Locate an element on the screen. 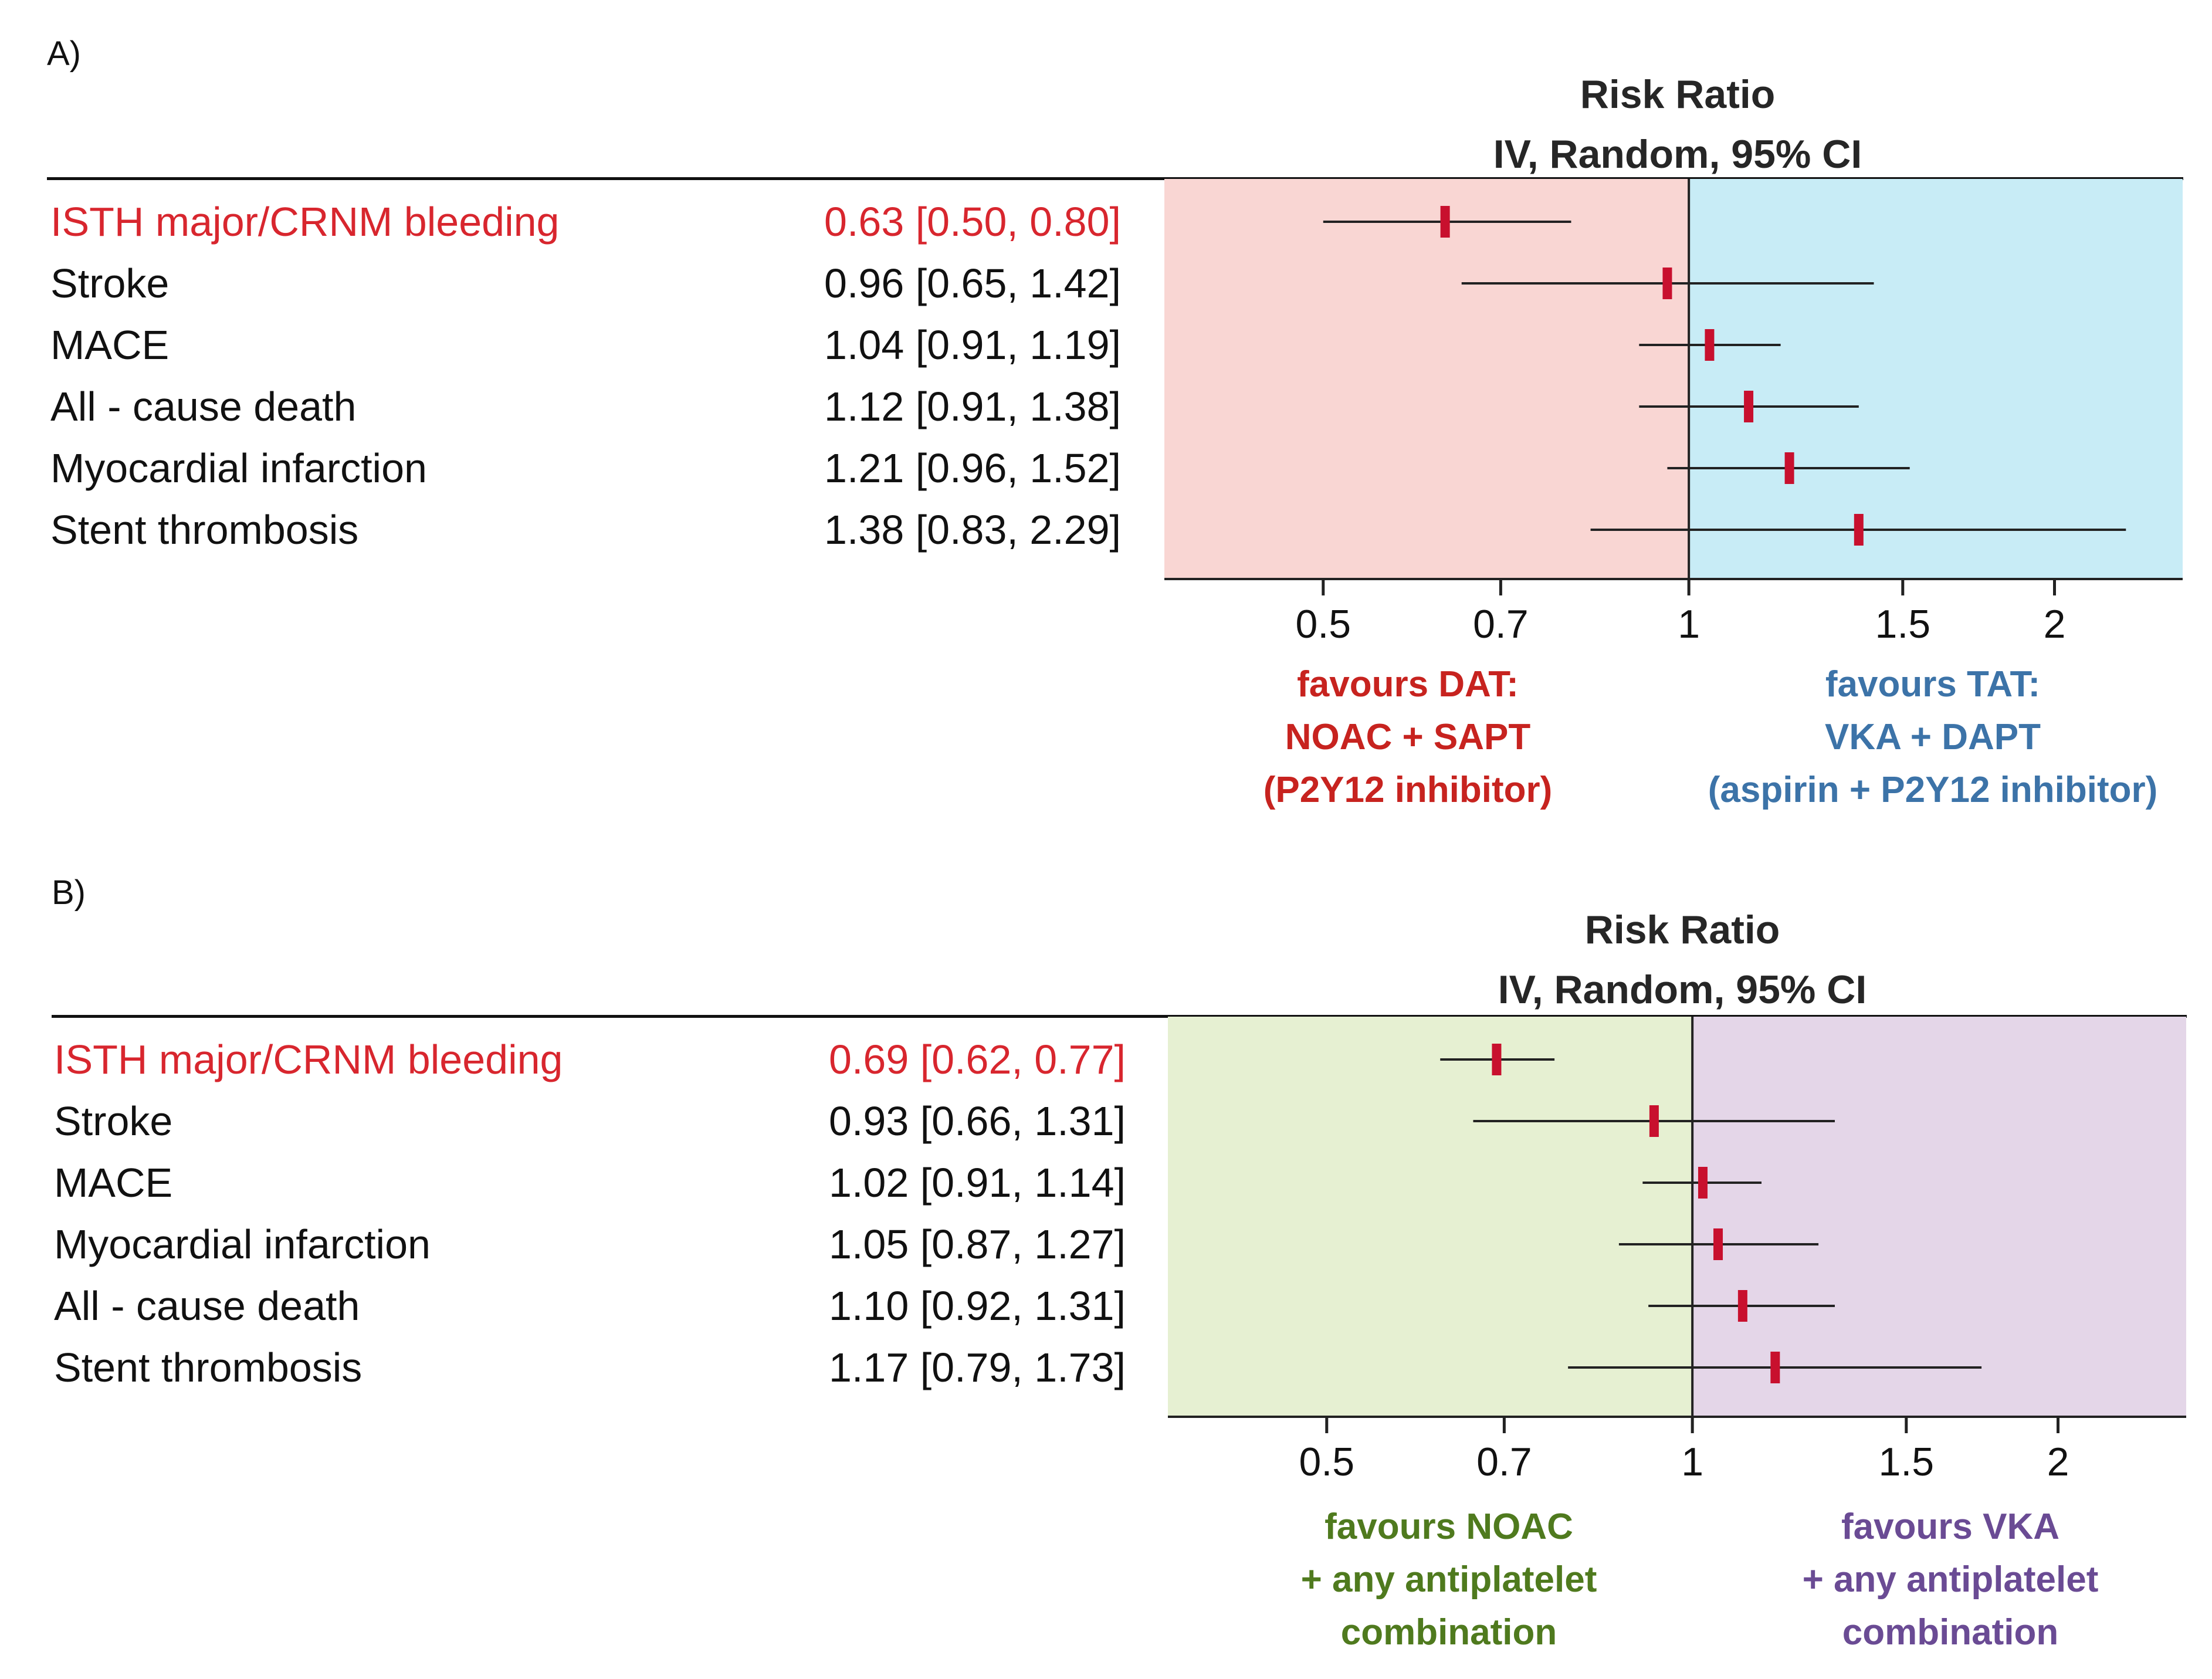  panel-label: B) is located at coordinates (69, 893).